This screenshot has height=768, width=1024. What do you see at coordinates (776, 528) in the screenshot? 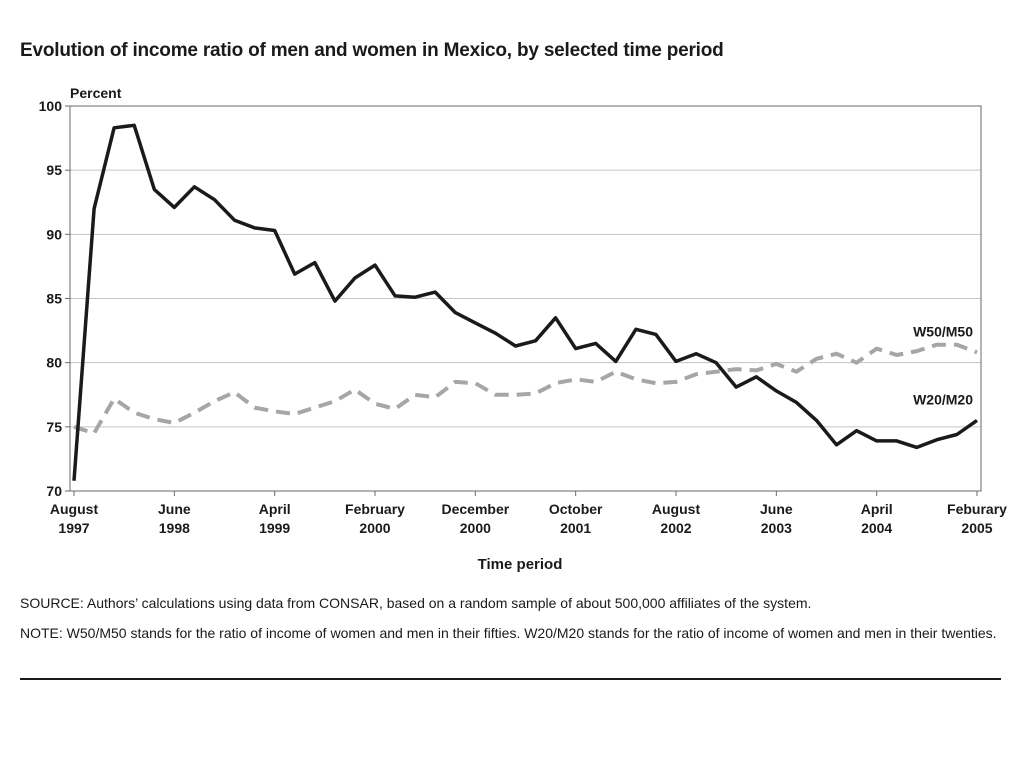
I see `x-tick-label: 2003` at bounding box center [776, 528].